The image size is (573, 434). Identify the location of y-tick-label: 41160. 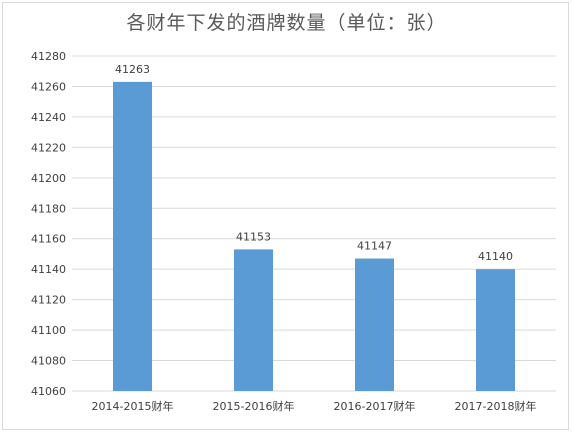
(48, 239).